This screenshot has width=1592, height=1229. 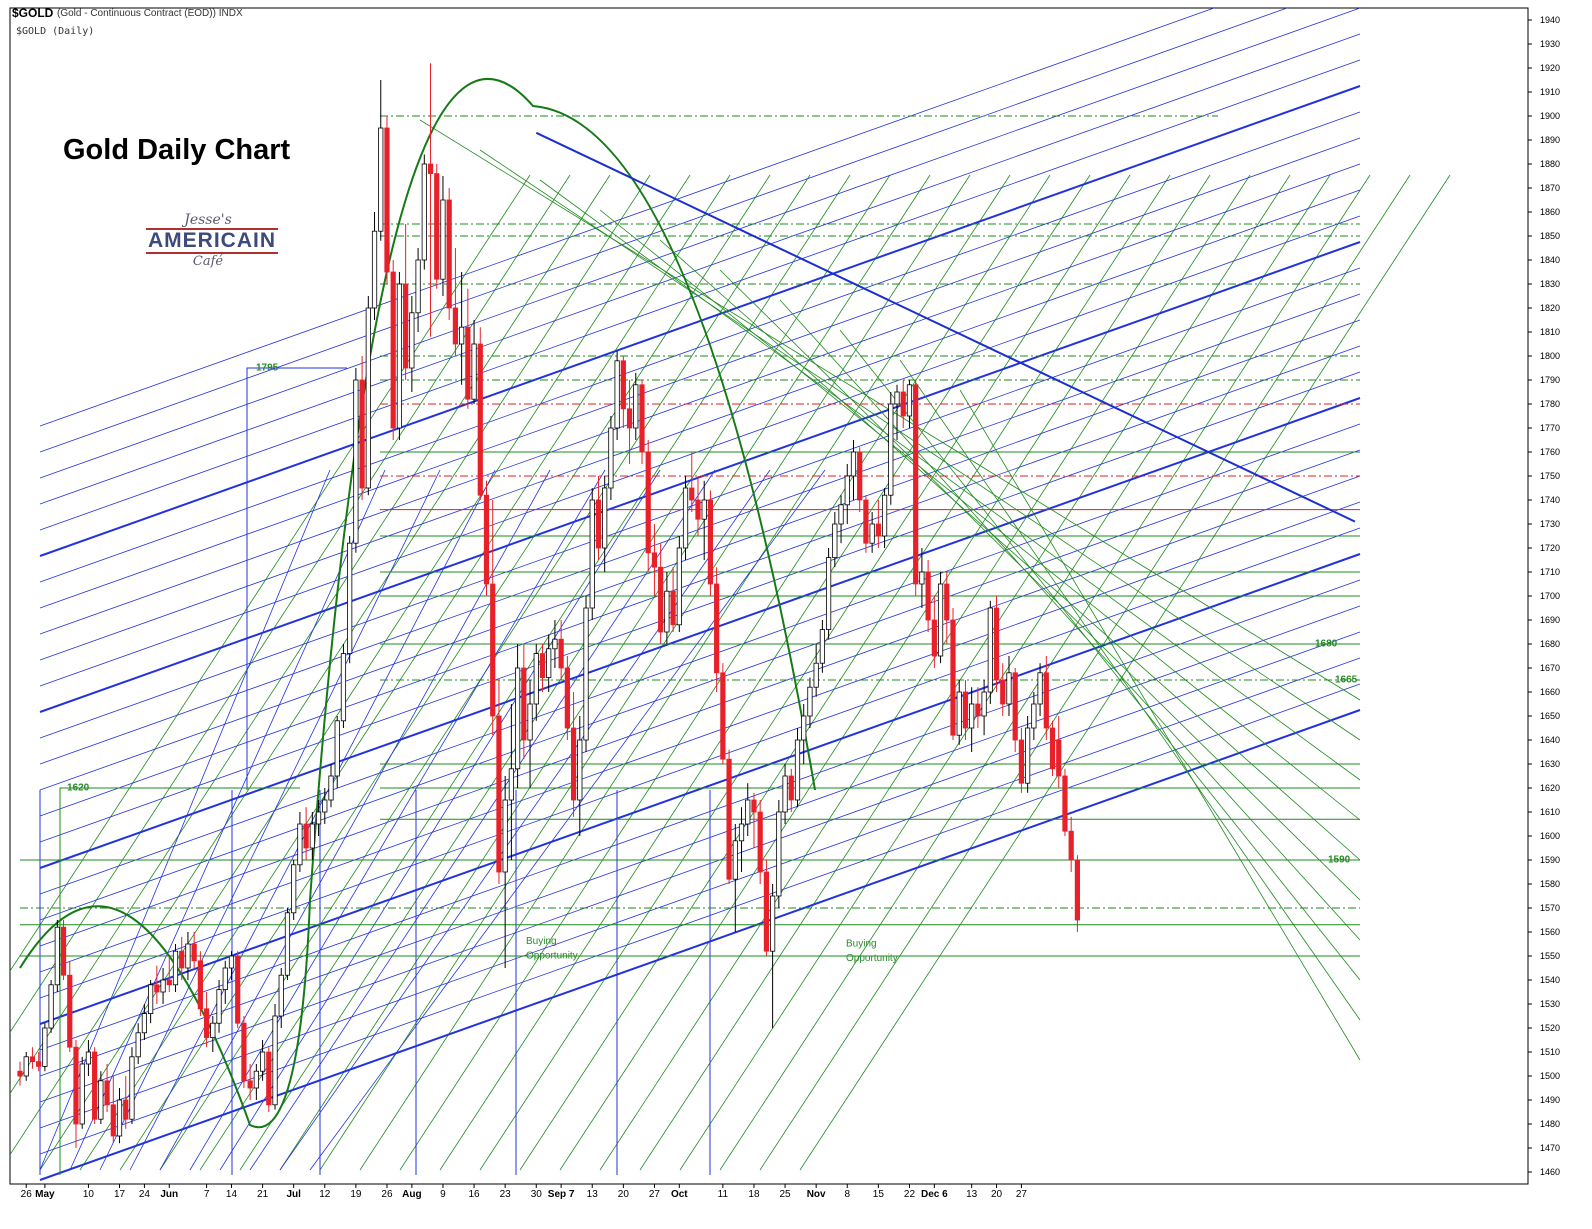 I want to click on y-tick-label: 1500, so click(x=1550, y=1076).